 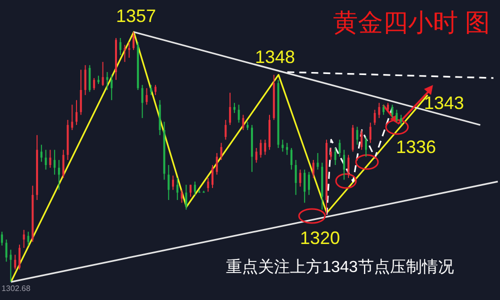 What do you see at coordinates (320, 238) in the screenshot?
I see `annotation: 1320` at bounding box center [320, 238].